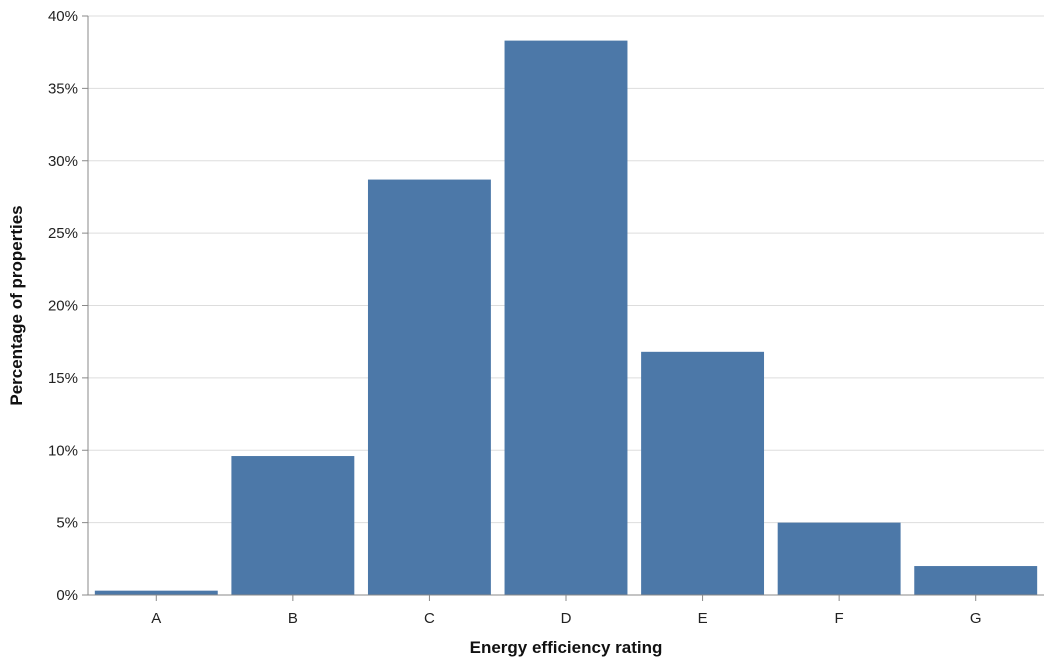 Image resolution: width=1044 pixels, height=662 pixels. I want to click on x-tick-label: C, so click(429, 618).